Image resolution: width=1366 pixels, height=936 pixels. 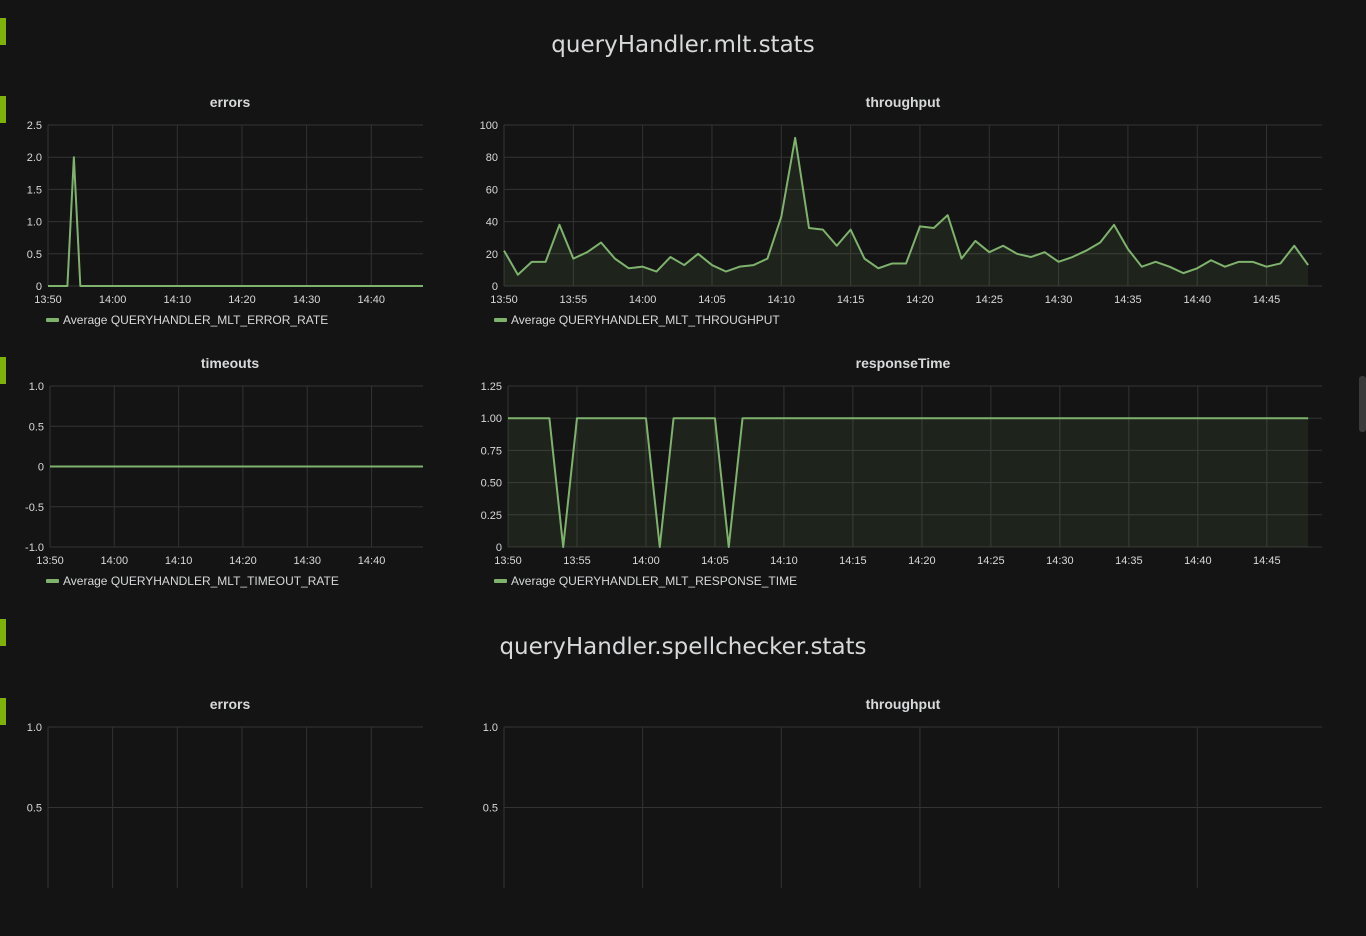 I want to click on y-tick-label: 100, so click(x=489, y=126).